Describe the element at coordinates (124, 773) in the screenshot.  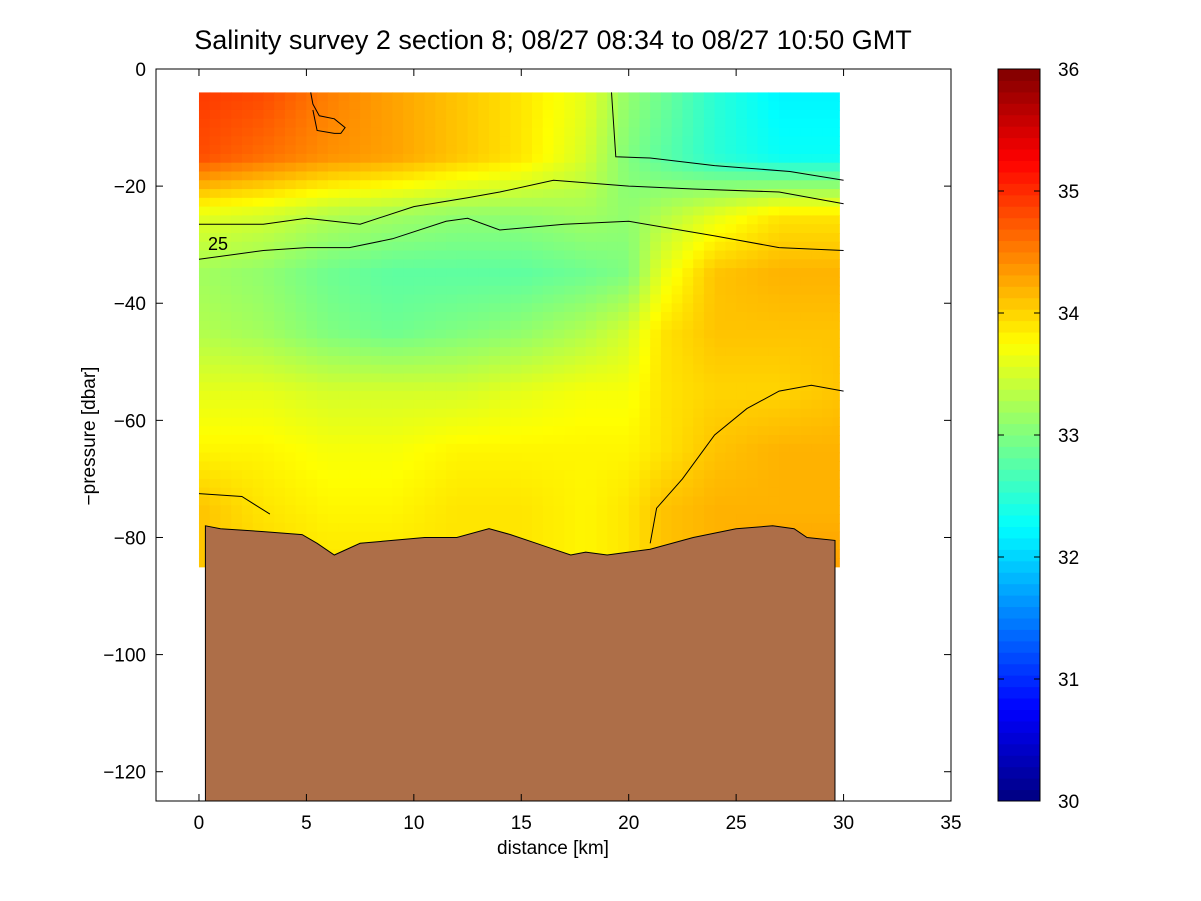
I see `y-tick-label: −120` at that location.